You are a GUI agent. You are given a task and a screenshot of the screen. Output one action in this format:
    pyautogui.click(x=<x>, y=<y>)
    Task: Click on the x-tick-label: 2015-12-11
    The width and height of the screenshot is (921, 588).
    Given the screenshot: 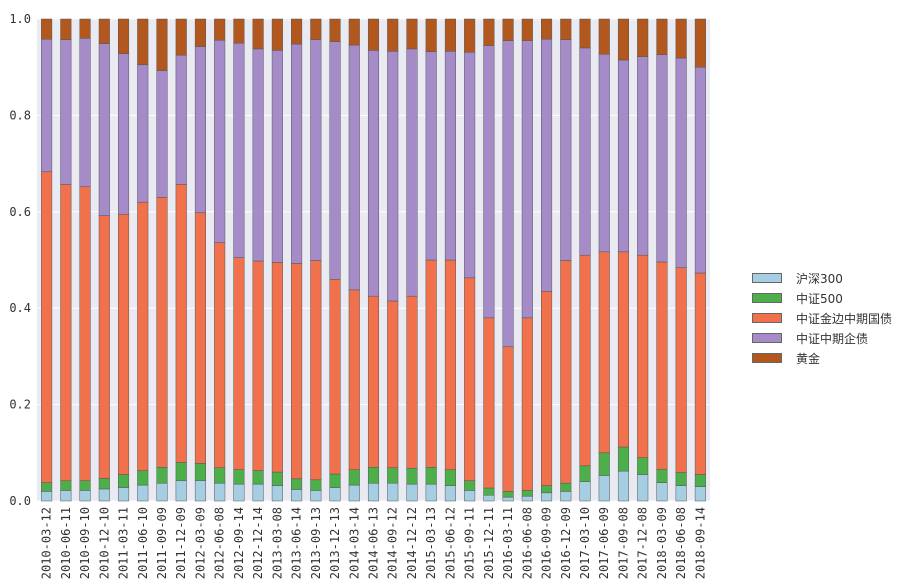 What is the action you would take?
    pyautogui.click(x=489, y=543)
    